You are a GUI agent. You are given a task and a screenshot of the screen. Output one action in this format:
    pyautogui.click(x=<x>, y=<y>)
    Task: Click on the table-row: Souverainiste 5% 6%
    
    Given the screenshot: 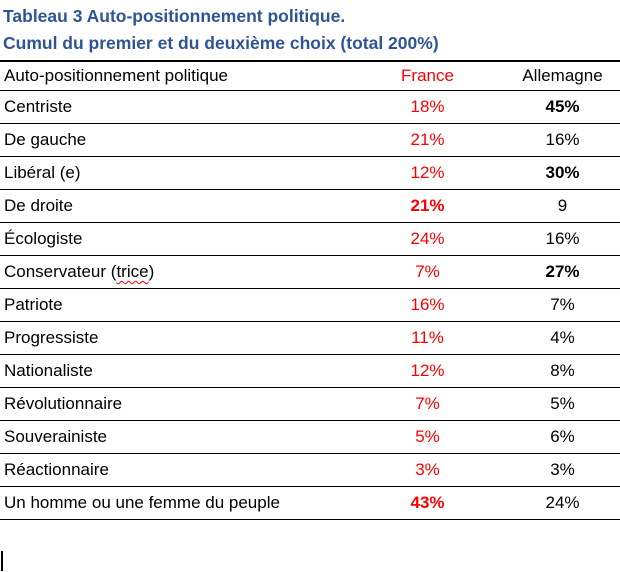 What is the action you would take?
    pyautogui.click(x=310, y=437)
    